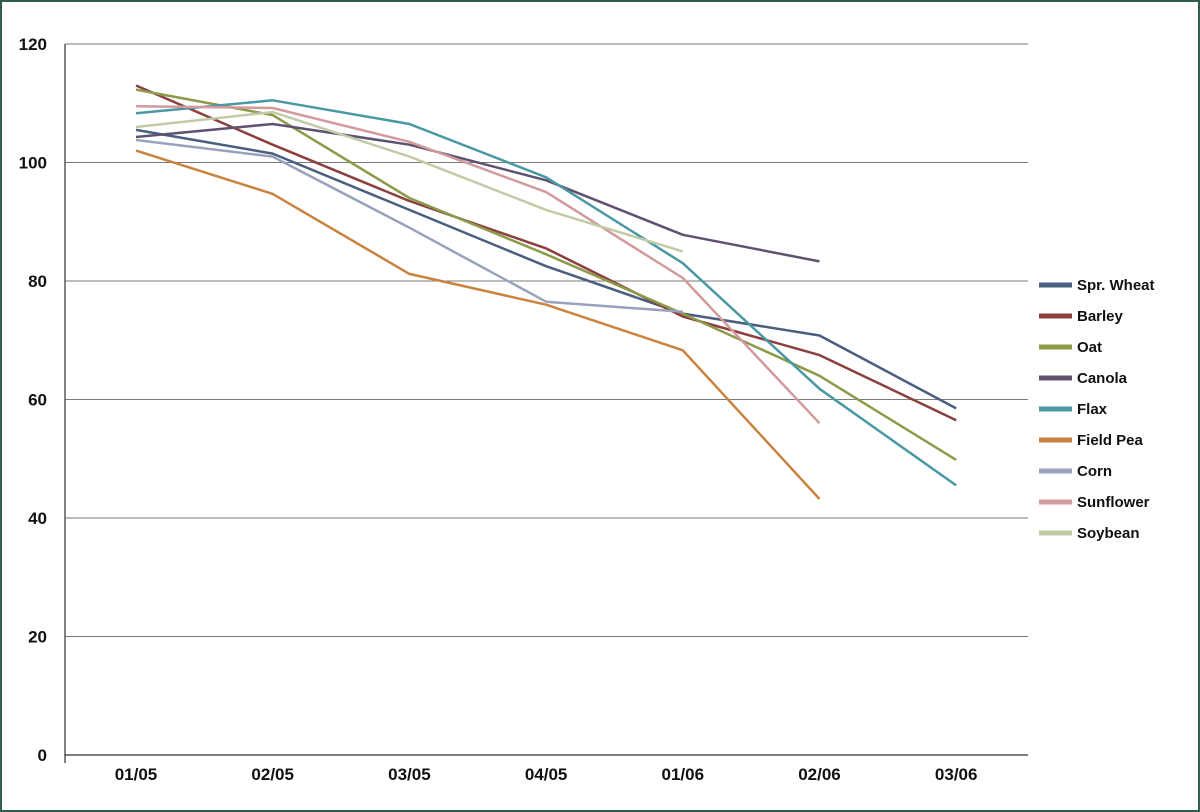  What do you see at coordinates (1108, 533) in the screenshot?
I see `legend-label: Soybean` at bounding box center [1108, 533].